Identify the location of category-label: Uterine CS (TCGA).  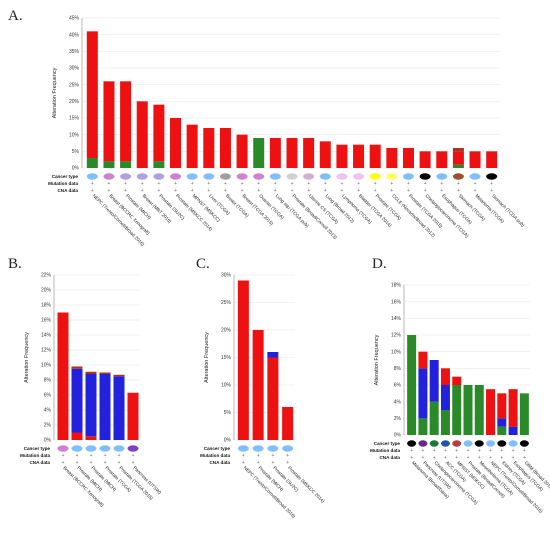
(324, 209).